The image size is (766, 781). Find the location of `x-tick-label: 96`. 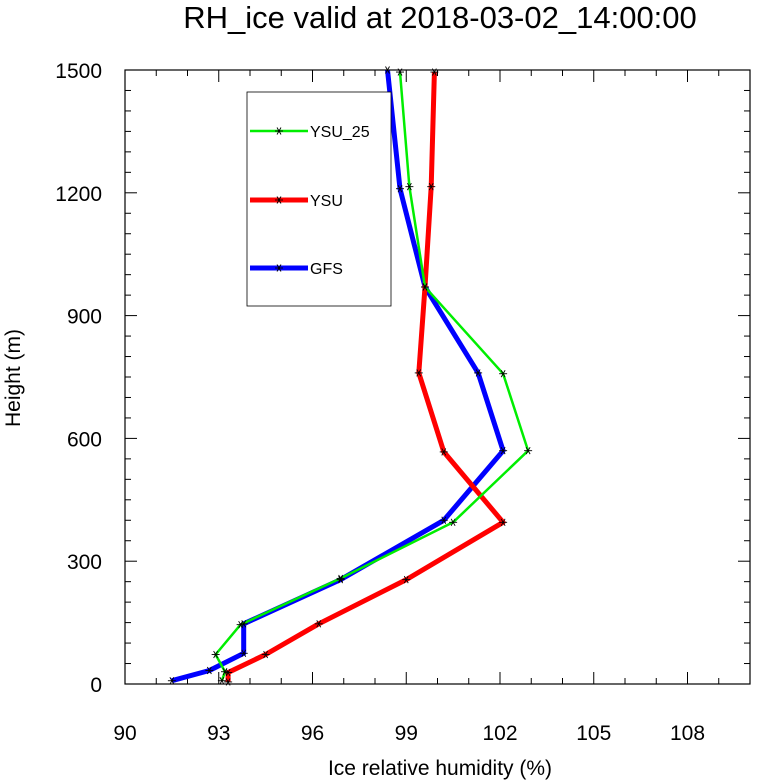

x-tick-label: 96 is located at coordinates (312, 733).